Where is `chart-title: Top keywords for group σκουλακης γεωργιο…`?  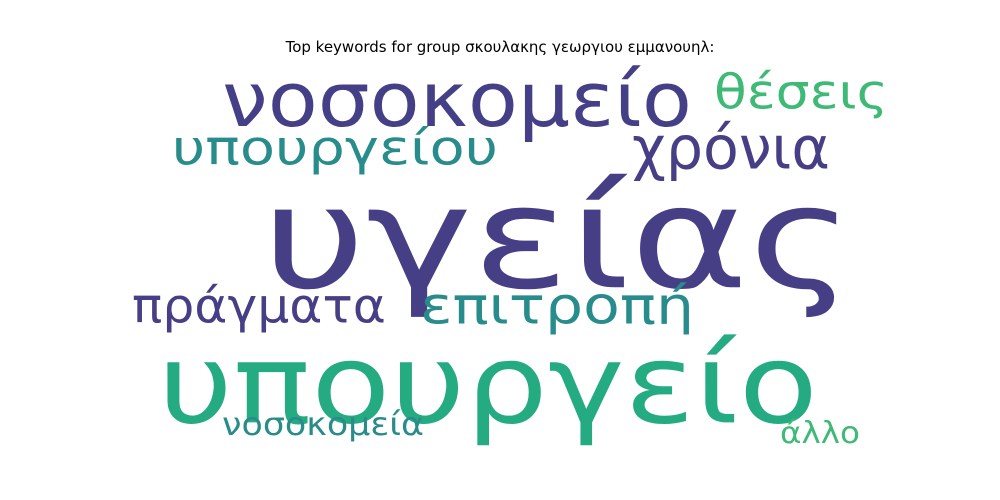
chart-title: Top keywords for group σκουλακης γεωργιο… is located at coordinates (500, 47).